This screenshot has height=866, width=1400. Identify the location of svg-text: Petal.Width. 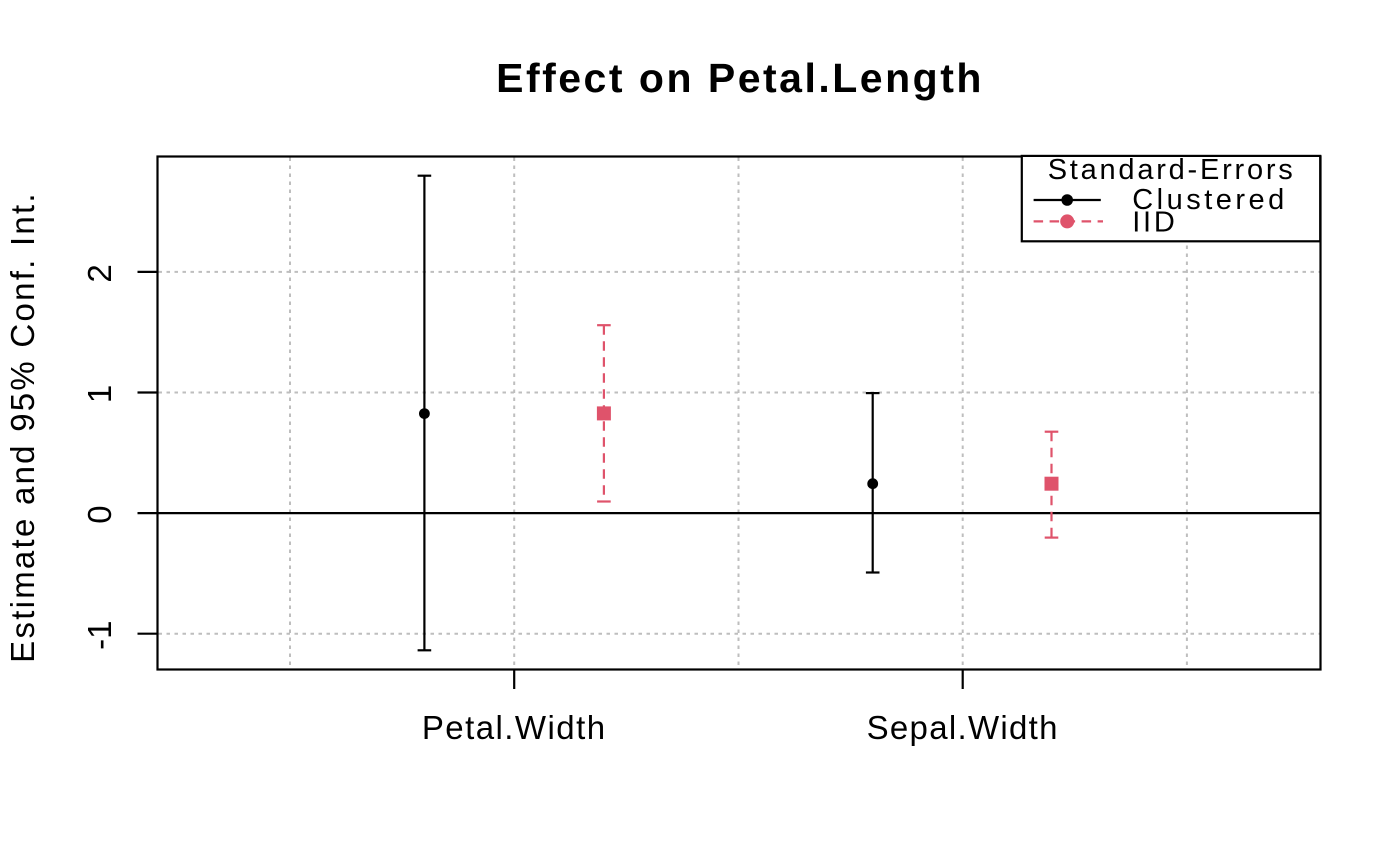
(514, 727).